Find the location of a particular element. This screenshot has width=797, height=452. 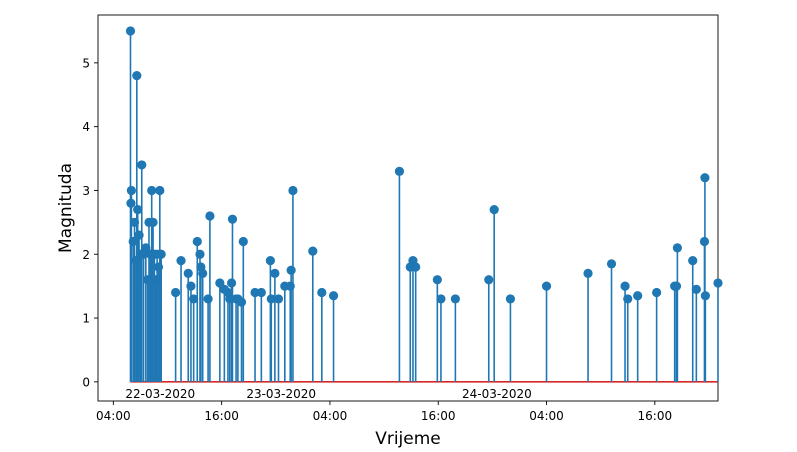

date-label: 22-03-2020 is located at coordinates (160, 394).